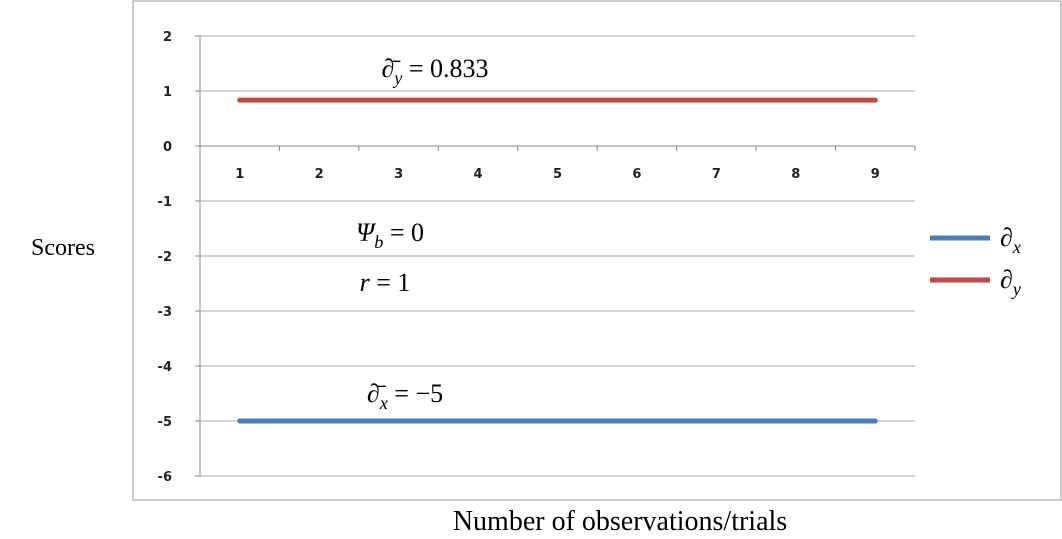  I want to click on annotation: r = 1, so click(385, 282).